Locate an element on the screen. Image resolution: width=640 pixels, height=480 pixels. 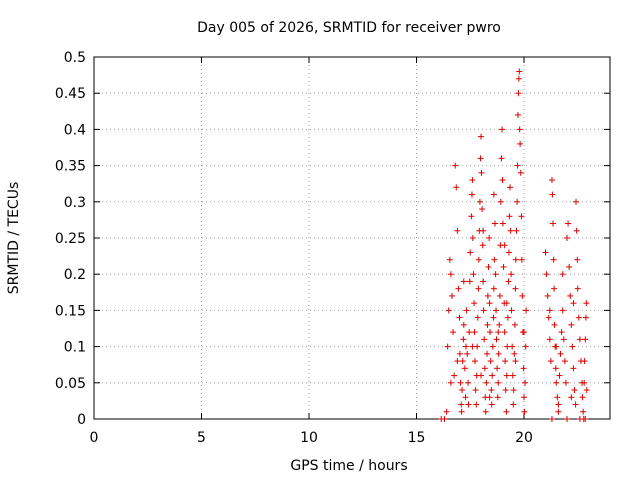
x-tick-label: 0 is located at coordinates (94, 438).